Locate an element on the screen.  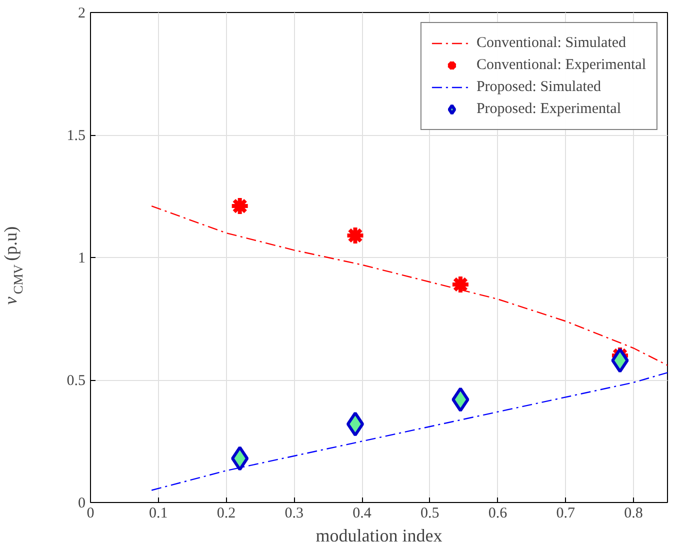
y-tick-label: 1 is located at coordinates (82, 258).